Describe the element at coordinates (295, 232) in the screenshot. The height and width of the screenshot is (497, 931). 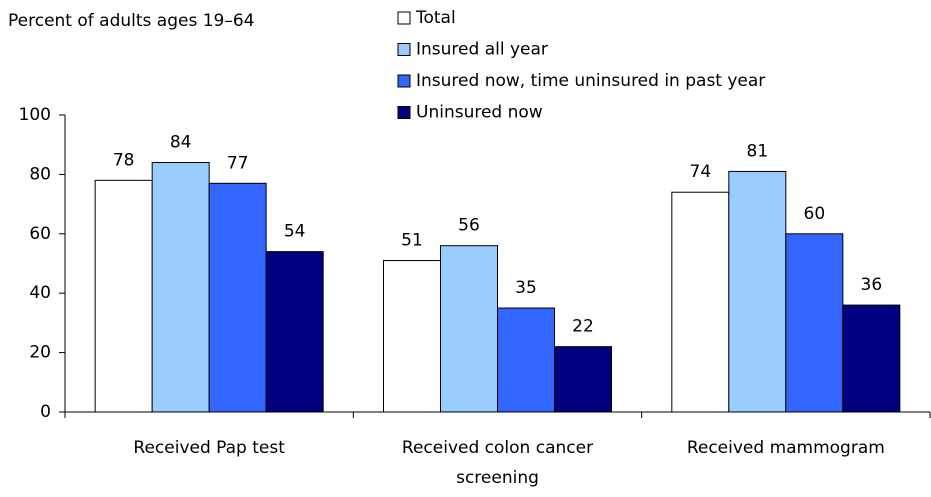
I see `value-label: 54` at that location.